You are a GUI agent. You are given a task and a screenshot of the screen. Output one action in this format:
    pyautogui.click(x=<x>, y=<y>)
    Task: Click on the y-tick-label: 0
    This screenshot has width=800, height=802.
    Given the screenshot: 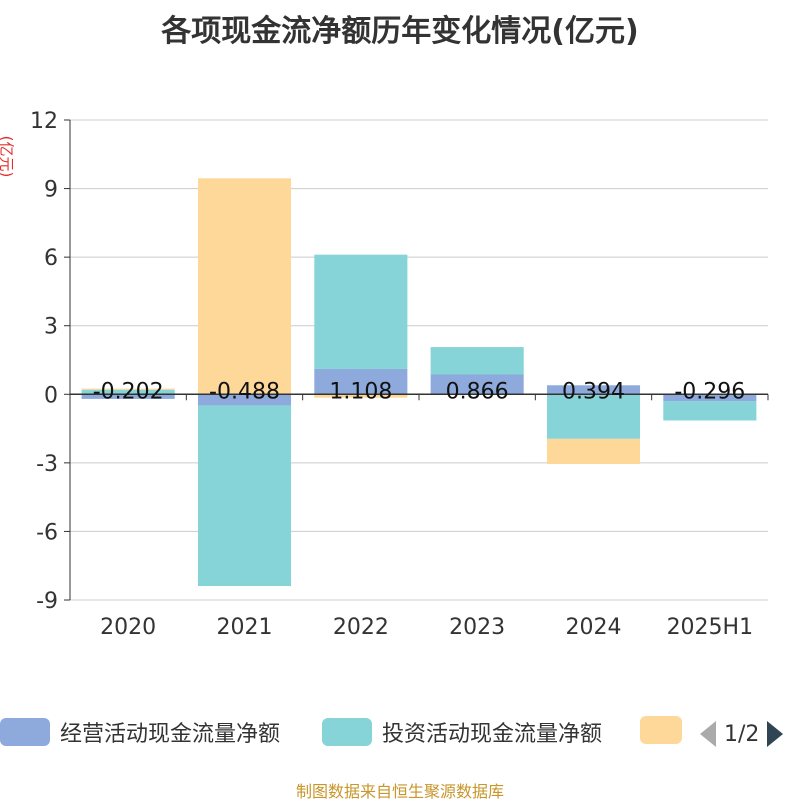 What is the action you would take?
    pyautogui.click(x=51, y=395)
    